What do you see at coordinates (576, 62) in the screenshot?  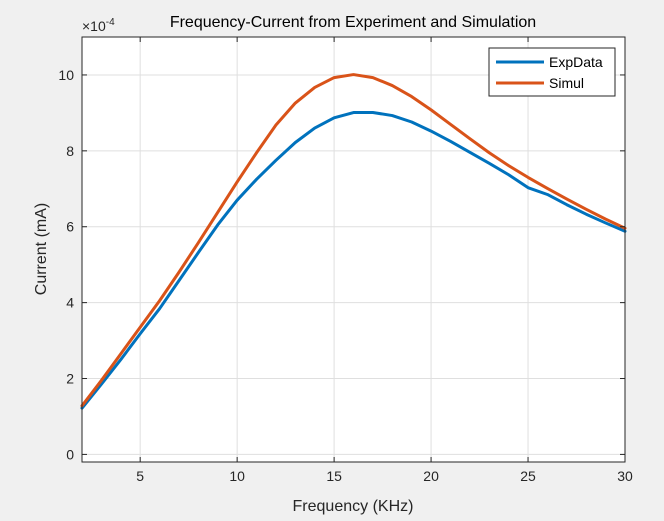 I see `legend-label-expdata: ExpData` at bounding box center [576, 62].